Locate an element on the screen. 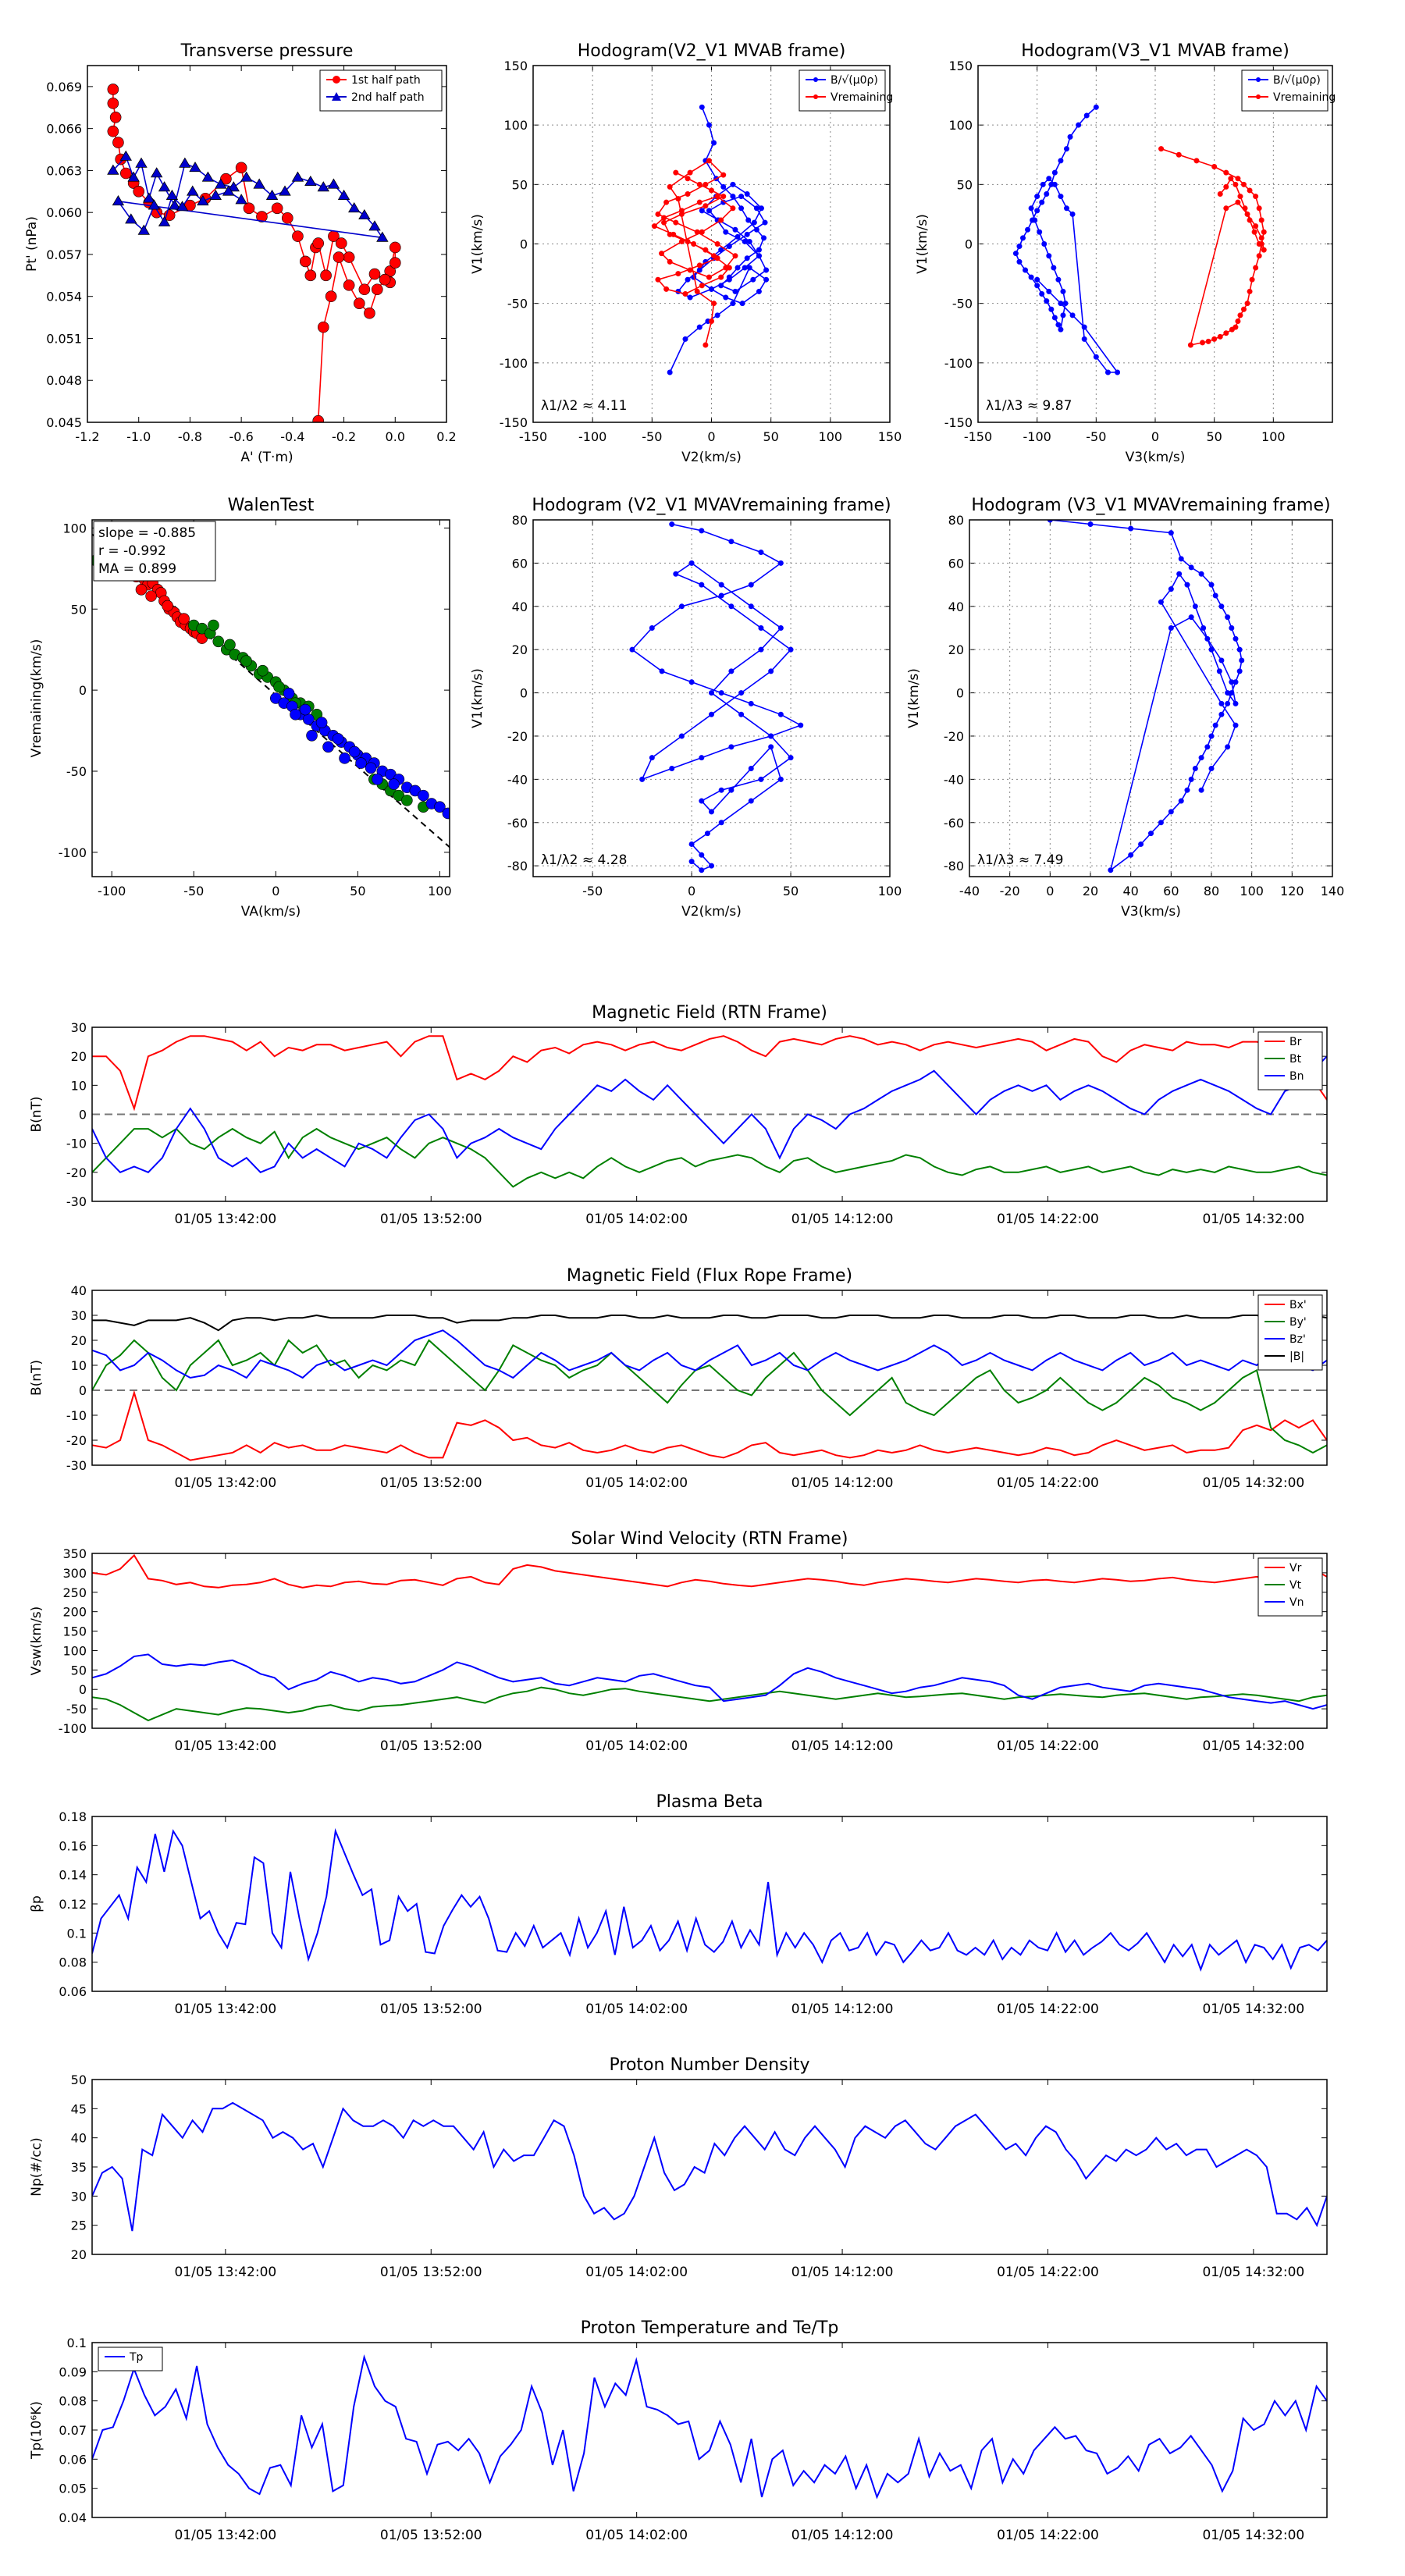 The image size is (1405, 2576). y-tick-label: -20 is located at coordinates (76, 1172).